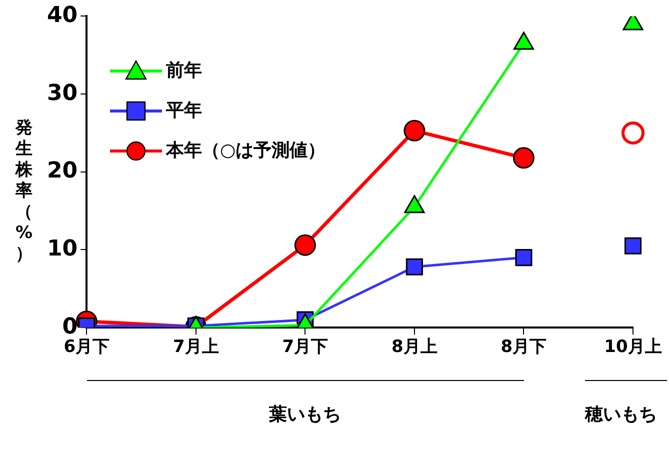 The width and height of the screenshot is (669, 456). Describe the element at coordinates (633, 347) in the screenshot. I see `x-tick-label: 10月上` at that location.